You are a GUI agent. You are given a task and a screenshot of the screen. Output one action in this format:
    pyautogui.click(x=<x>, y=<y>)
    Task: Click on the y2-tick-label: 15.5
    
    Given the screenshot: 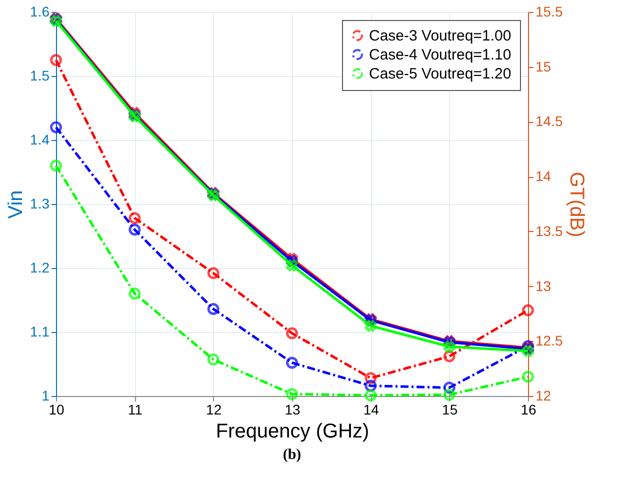 What is the action you would take?
    pyautogui.click(x=549, y=12)
    